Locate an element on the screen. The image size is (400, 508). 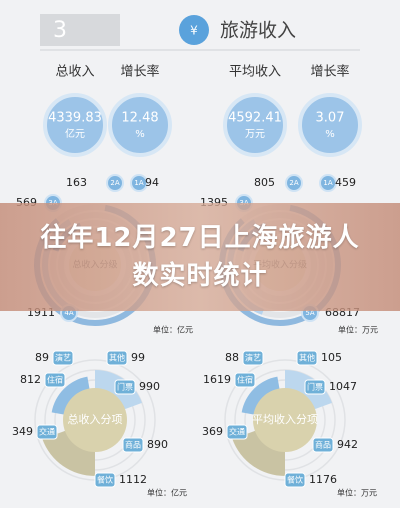
item-value: 1619 is located at coordinates (217, 379).